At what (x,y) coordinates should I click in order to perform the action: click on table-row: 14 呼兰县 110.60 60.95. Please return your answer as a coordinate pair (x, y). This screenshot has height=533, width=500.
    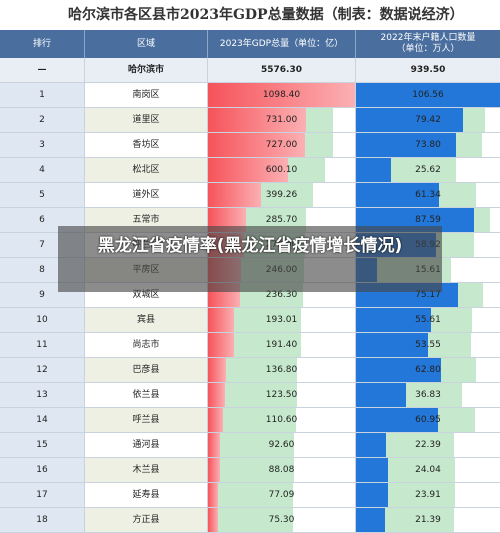
    Looking at the image, I should click on (250, 420).